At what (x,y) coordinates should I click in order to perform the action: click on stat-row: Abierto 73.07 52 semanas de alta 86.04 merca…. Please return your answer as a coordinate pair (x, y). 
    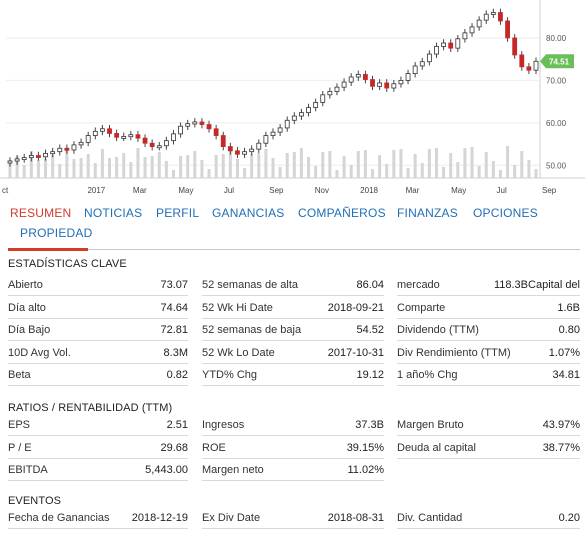
    Looking at the image, I should click on (294, 286).